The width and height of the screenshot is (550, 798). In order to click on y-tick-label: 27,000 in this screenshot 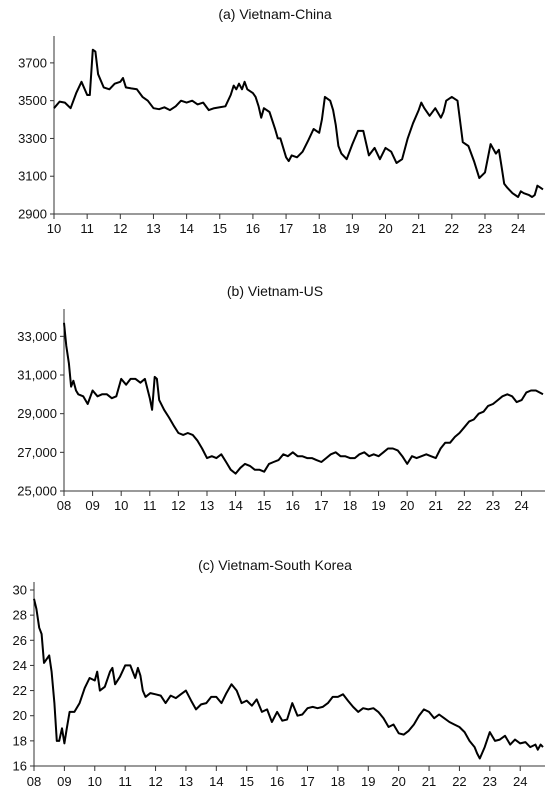, I will do `click(37, 452)`.